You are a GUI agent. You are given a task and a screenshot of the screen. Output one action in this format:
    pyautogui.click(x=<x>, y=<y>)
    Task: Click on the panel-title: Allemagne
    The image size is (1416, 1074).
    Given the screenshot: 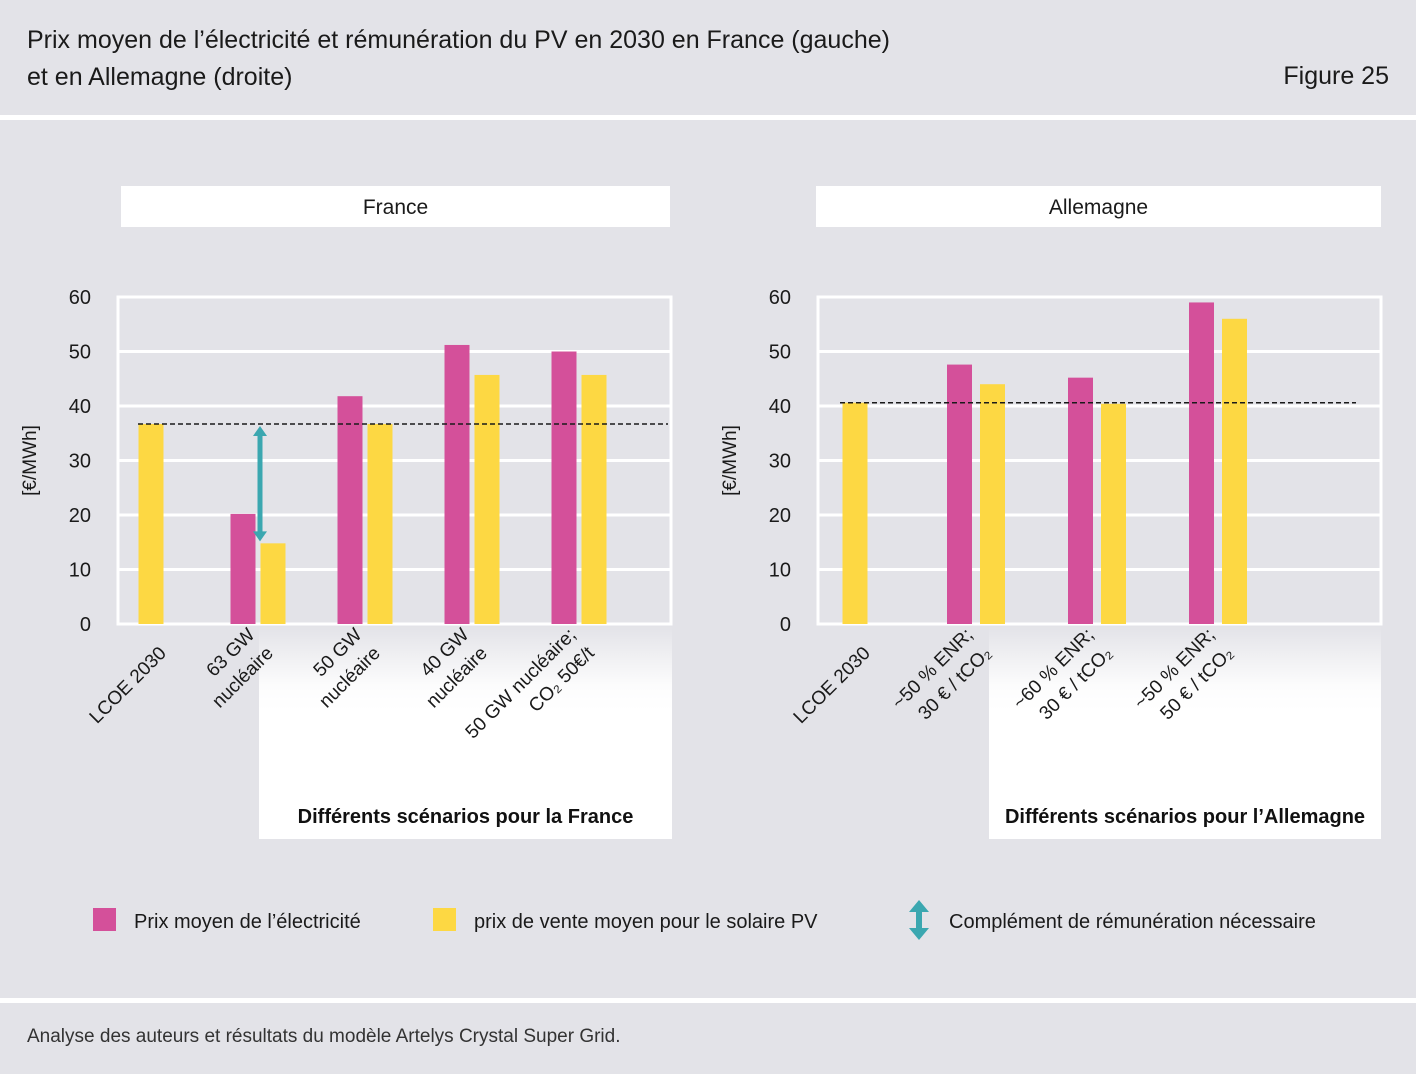 What is the action you would take?
    pyautogui.click(x=1098, y=207)
    